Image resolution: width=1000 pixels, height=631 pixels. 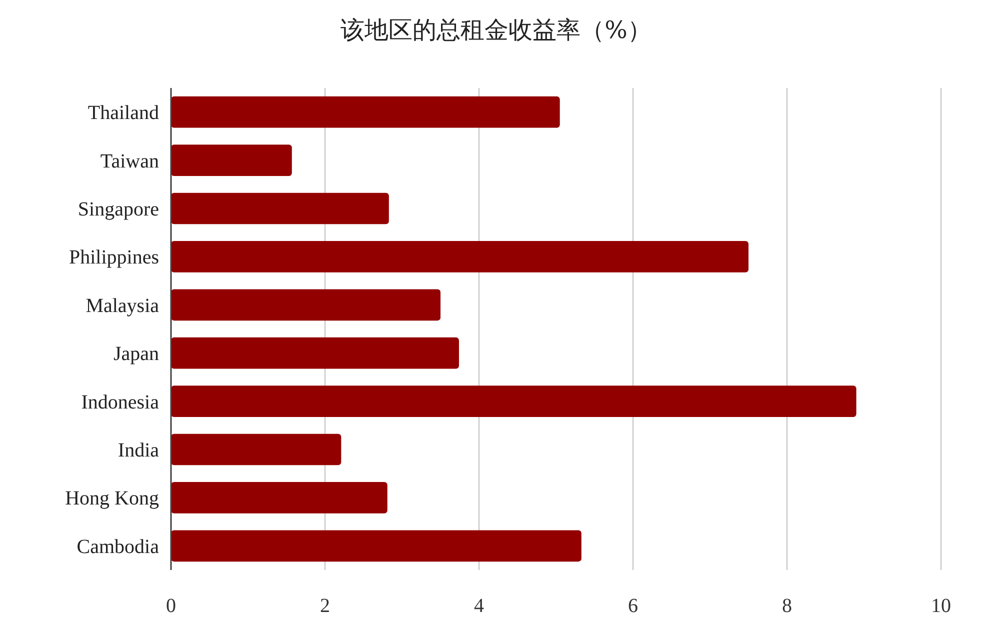 I want to click on x-tick-label: 8, so click(x=787, y=606).